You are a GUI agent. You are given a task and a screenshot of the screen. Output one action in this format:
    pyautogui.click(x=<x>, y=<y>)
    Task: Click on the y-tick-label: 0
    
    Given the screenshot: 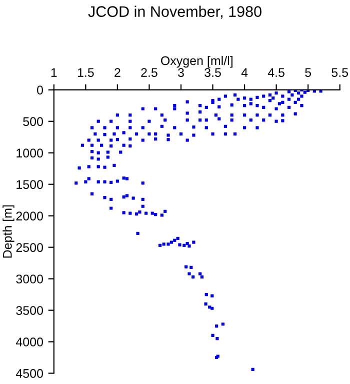 What is the action you would take?
    pyautogui.click(x=40, y=90)
    